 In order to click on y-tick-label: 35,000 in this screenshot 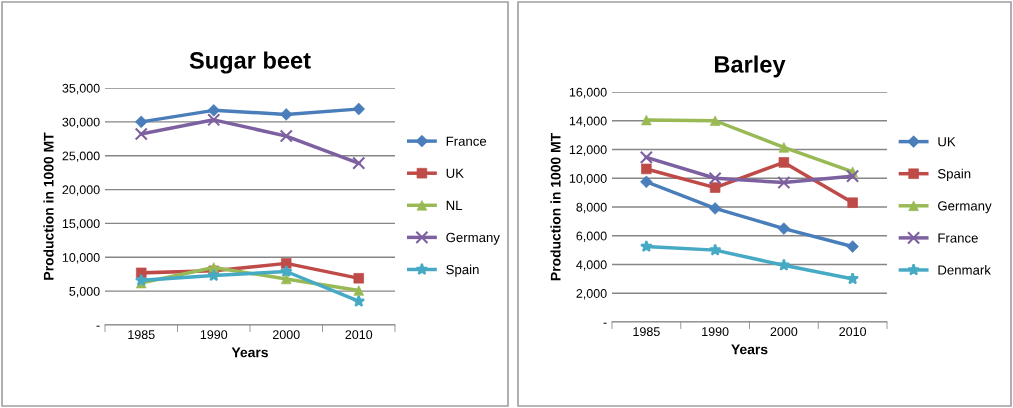, I will do `click(81, 89)`.